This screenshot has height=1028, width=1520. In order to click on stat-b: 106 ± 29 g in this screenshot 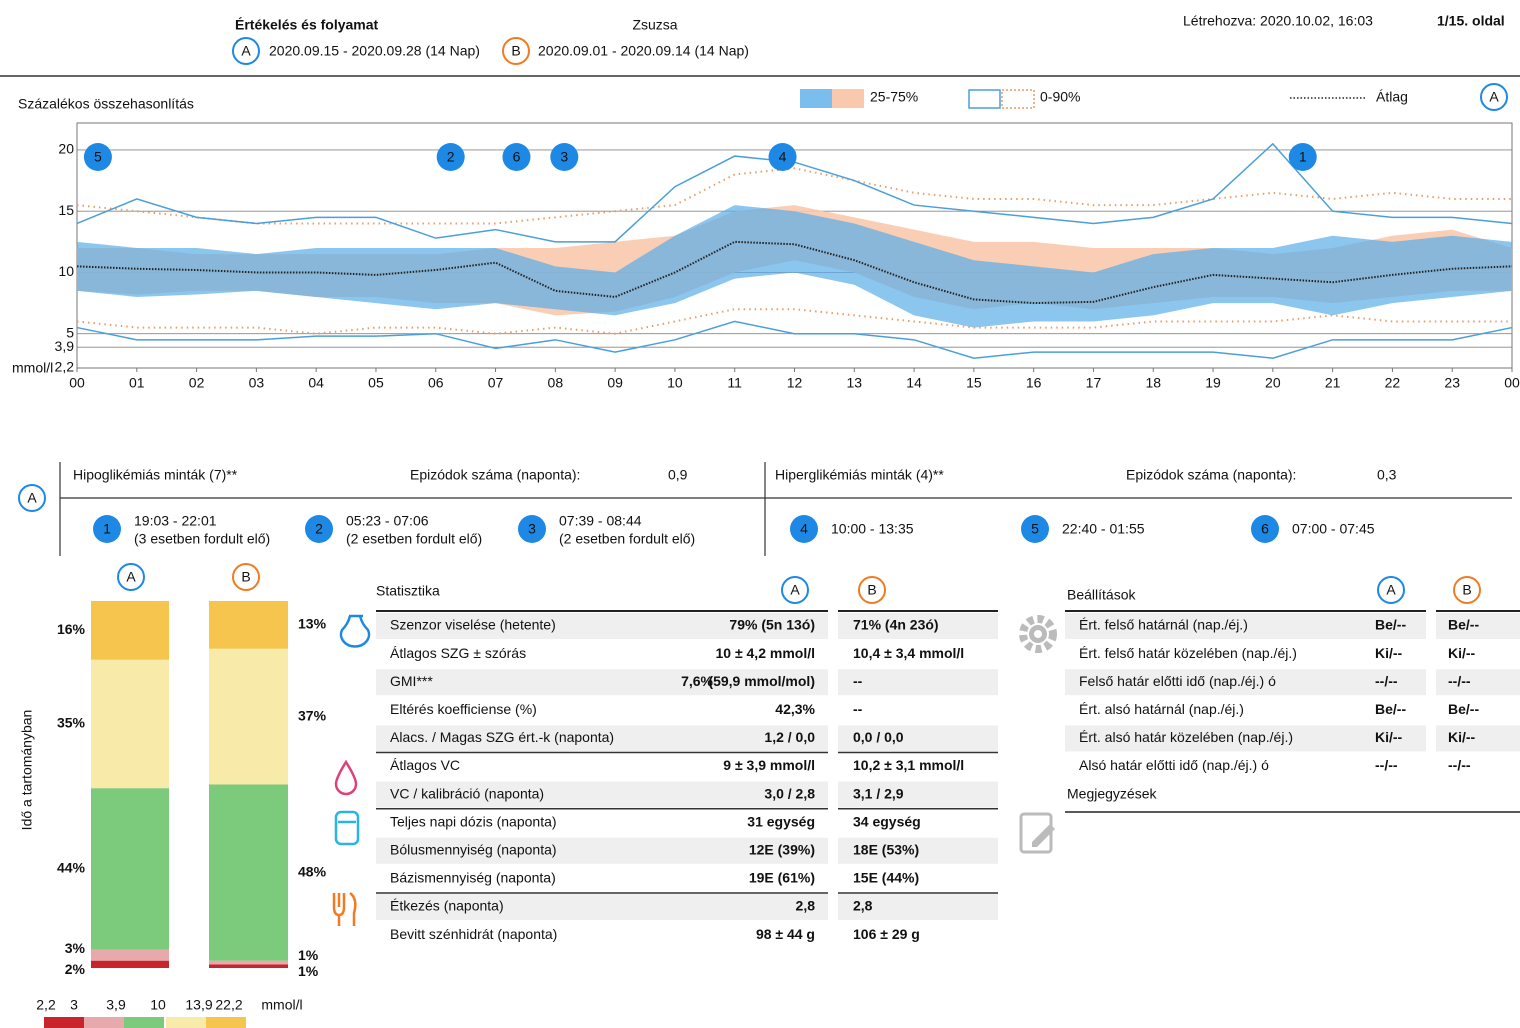, I will do `click(886, 934)`.